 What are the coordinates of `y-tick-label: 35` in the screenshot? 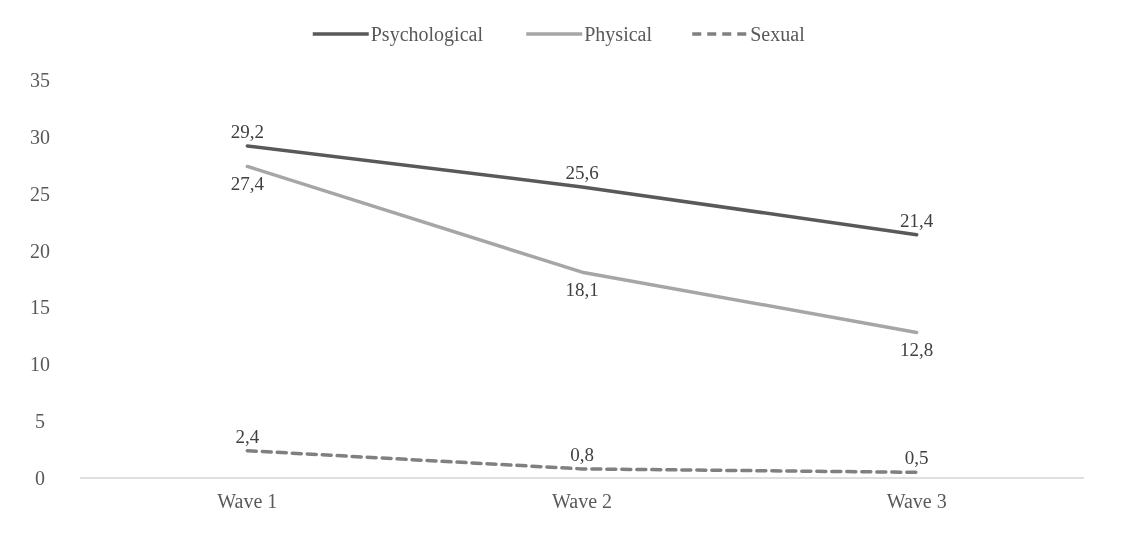 It's located at (40, 80).